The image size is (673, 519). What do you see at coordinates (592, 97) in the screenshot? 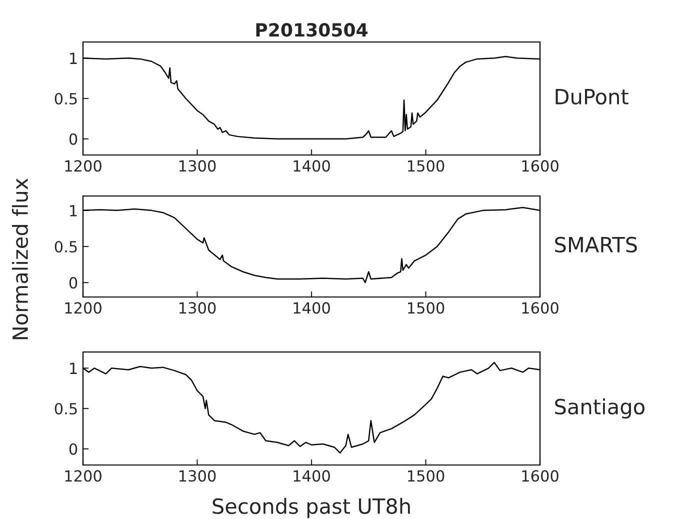
I see `series-label: DuPont` at bounding box center [592, 97].